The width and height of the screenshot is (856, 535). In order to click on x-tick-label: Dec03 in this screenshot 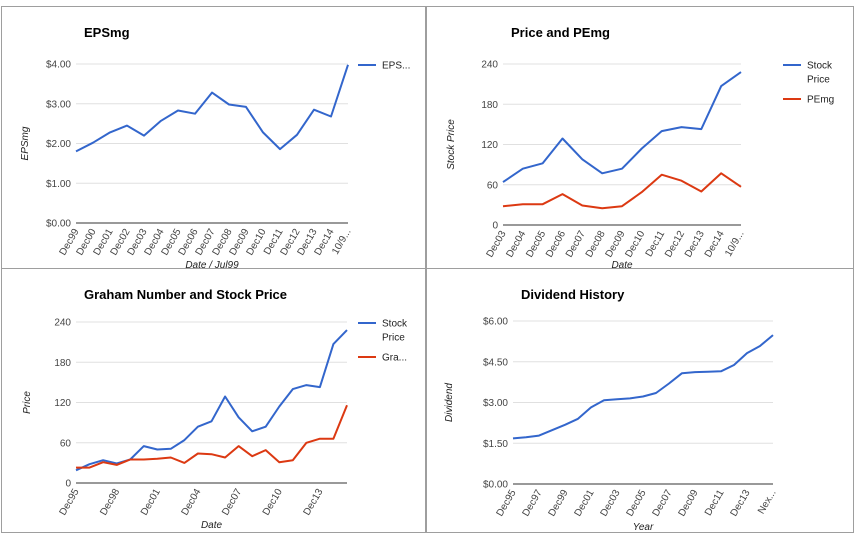, I will do `click(611, 503)`.